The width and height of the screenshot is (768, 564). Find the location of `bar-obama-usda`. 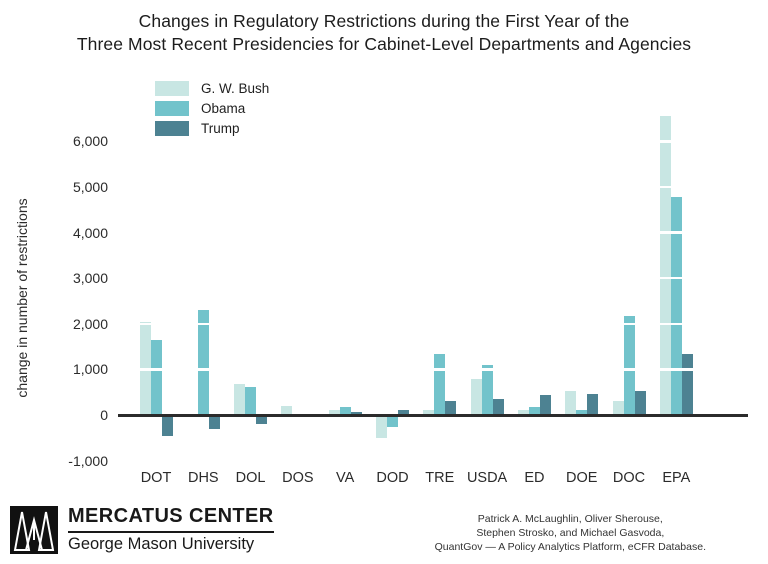

bar-obama-usda is located at coordinates (487, 389).